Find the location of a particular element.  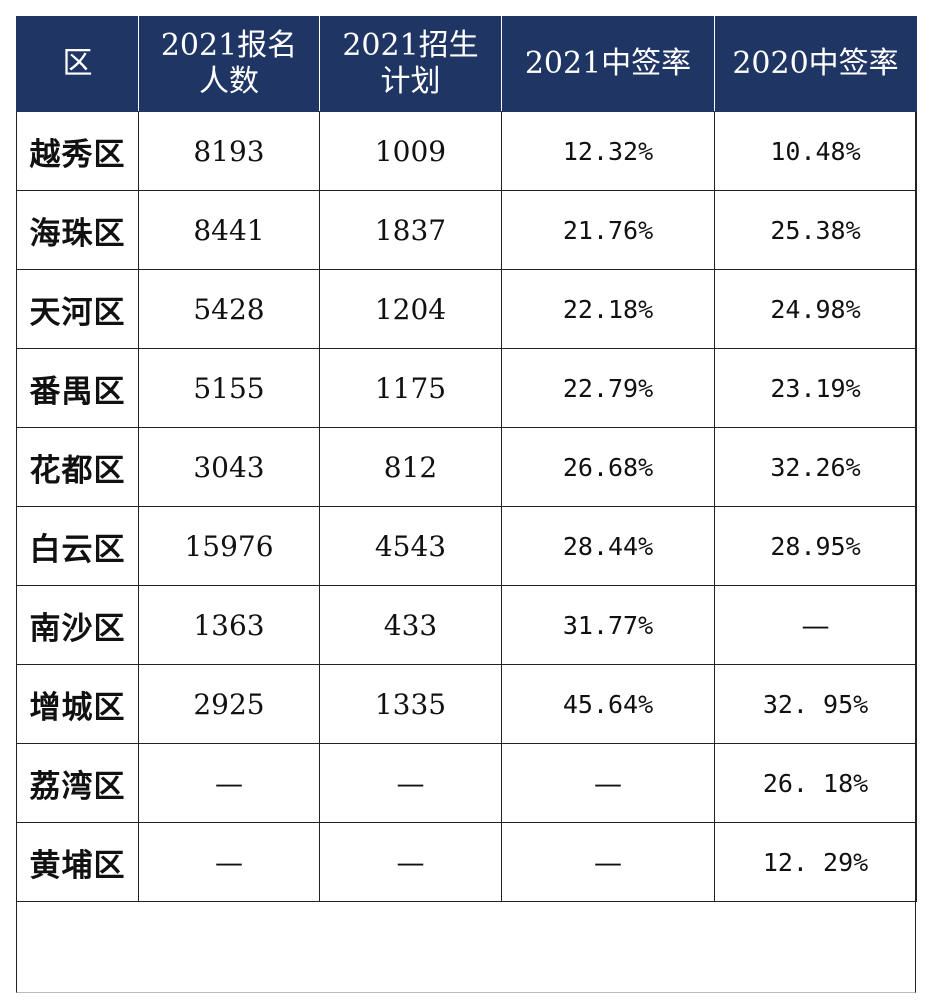

cell-rate-2021: 26.68% is located at coordinates (608, 467).